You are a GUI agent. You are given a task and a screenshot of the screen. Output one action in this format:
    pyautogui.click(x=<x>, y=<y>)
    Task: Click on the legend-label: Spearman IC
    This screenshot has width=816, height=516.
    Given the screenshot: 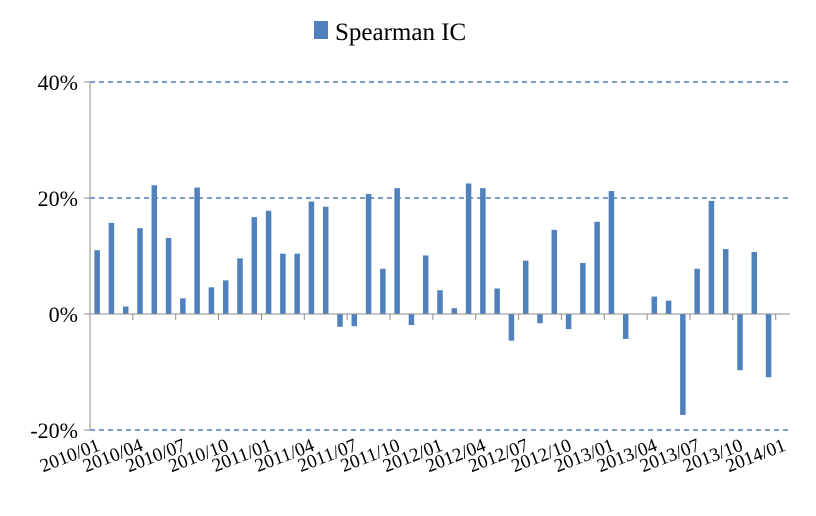 What is the action you would take?
    pyautogui.click(x=400, y=32)
    